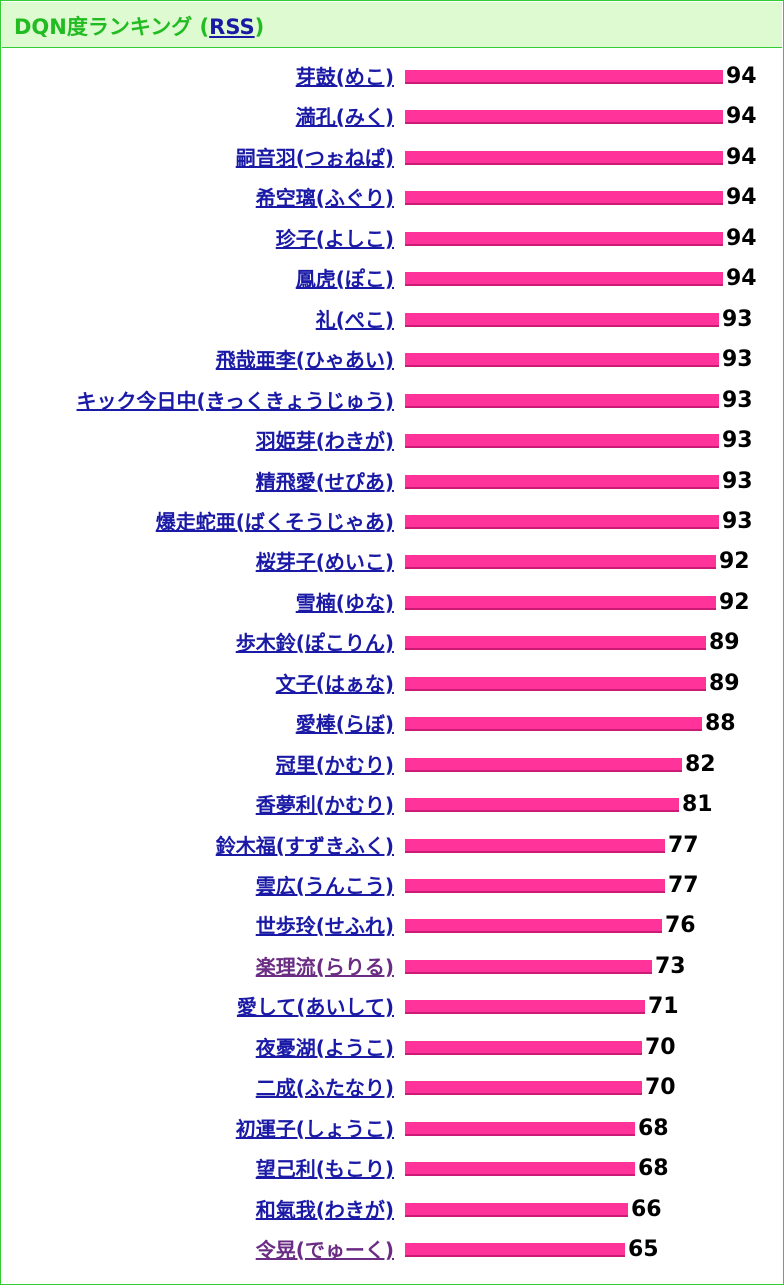 The image size is (784, 1285). Describe the element at coordinates (304, 846) in the screenshot. I see `name-link: 鈴木福(すずきふく)` at that location.